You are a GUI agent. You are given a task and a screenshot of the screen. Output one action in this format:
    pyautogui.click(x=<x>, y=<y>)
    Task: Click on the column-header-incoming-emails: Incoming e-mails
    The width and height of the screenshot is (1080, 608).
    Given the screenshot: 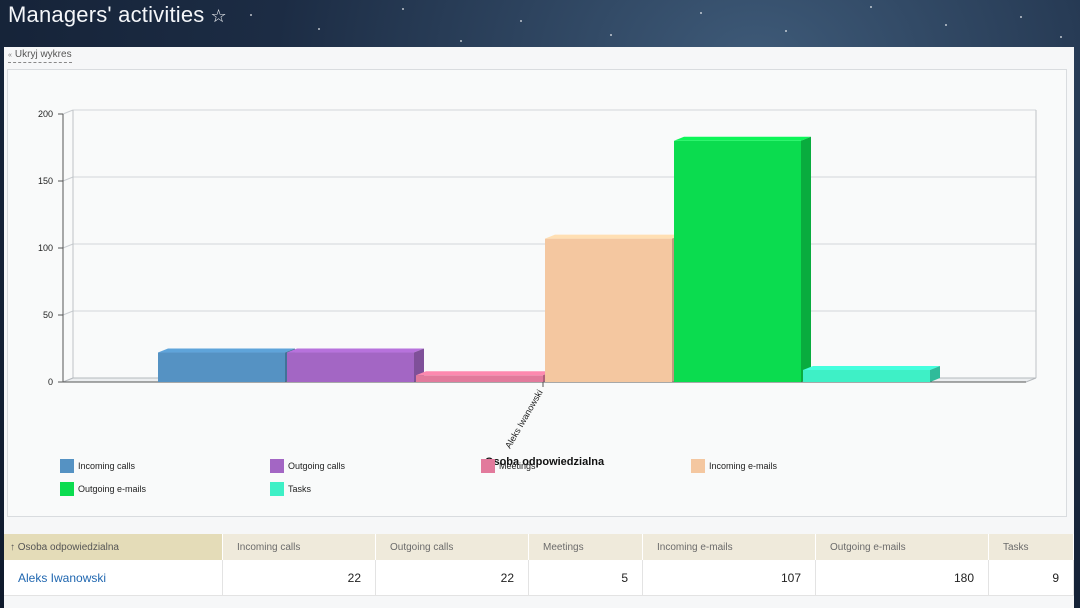 What is the action you would take?
    pyautogui.click(x=729, y=547)
    